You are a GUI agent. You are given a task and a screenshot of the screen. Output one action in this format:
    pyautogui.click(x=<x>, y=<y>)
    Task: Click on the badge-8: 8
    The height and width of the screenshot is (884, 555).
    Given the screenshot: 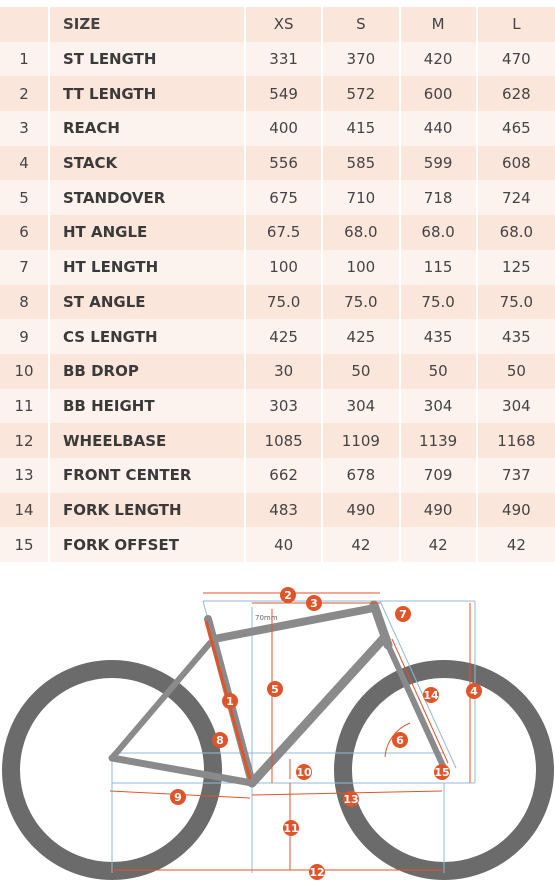 What is the action you would take?
    pyautogui.click(x=220, y=740)
    